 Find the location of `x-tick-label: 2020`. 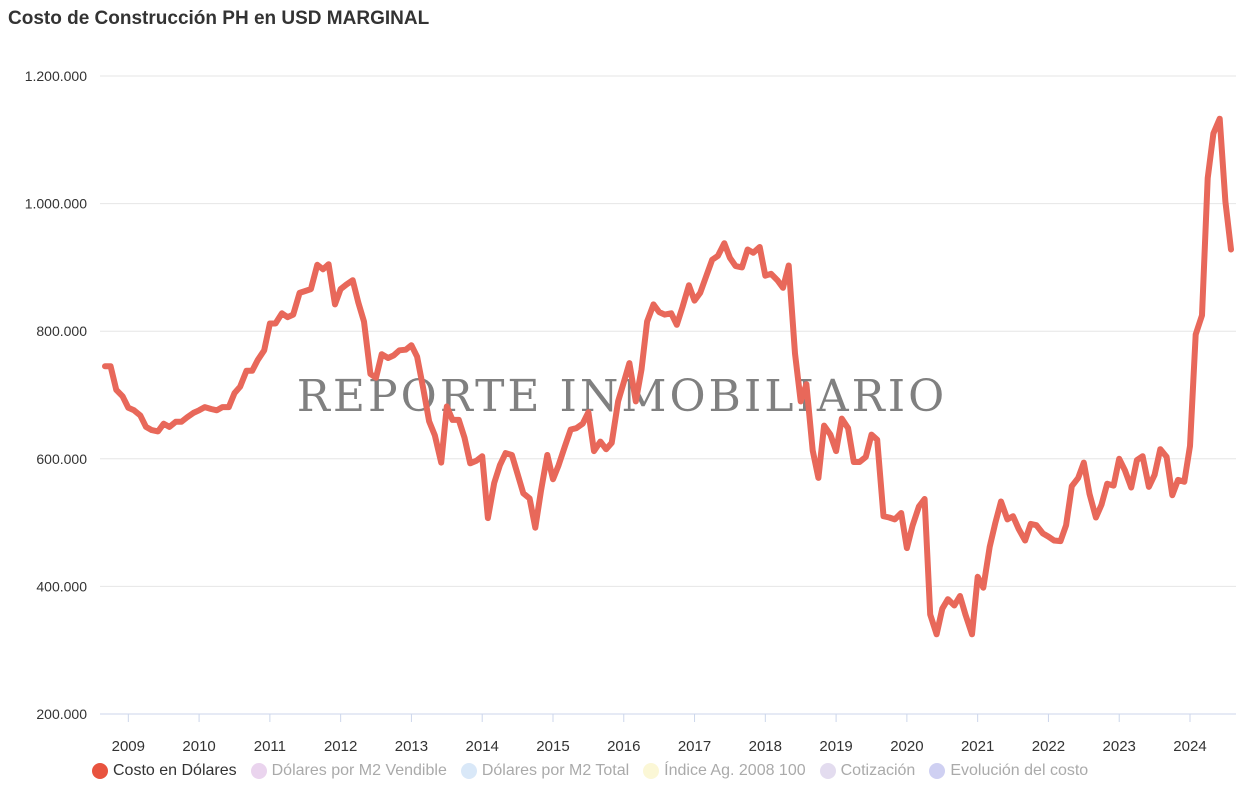

x-tick-label: 2020 is located at coordinates (906, 746).